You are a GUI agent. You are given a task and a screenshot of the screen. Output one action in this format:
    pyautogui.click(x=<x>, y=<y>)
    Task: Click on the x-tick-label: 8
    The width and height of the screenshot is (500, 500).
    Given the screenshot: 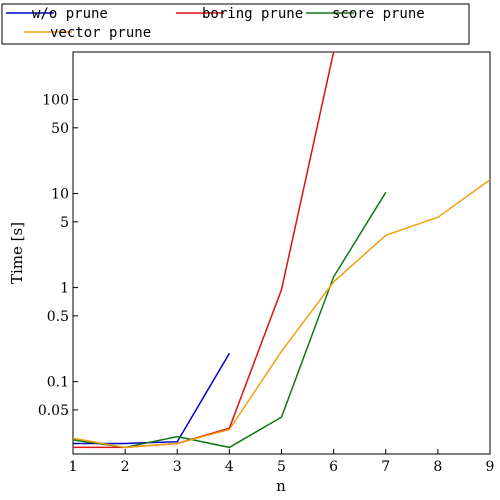 What is the action you would take?
    pyautogui.click(x=437, y=467)
    